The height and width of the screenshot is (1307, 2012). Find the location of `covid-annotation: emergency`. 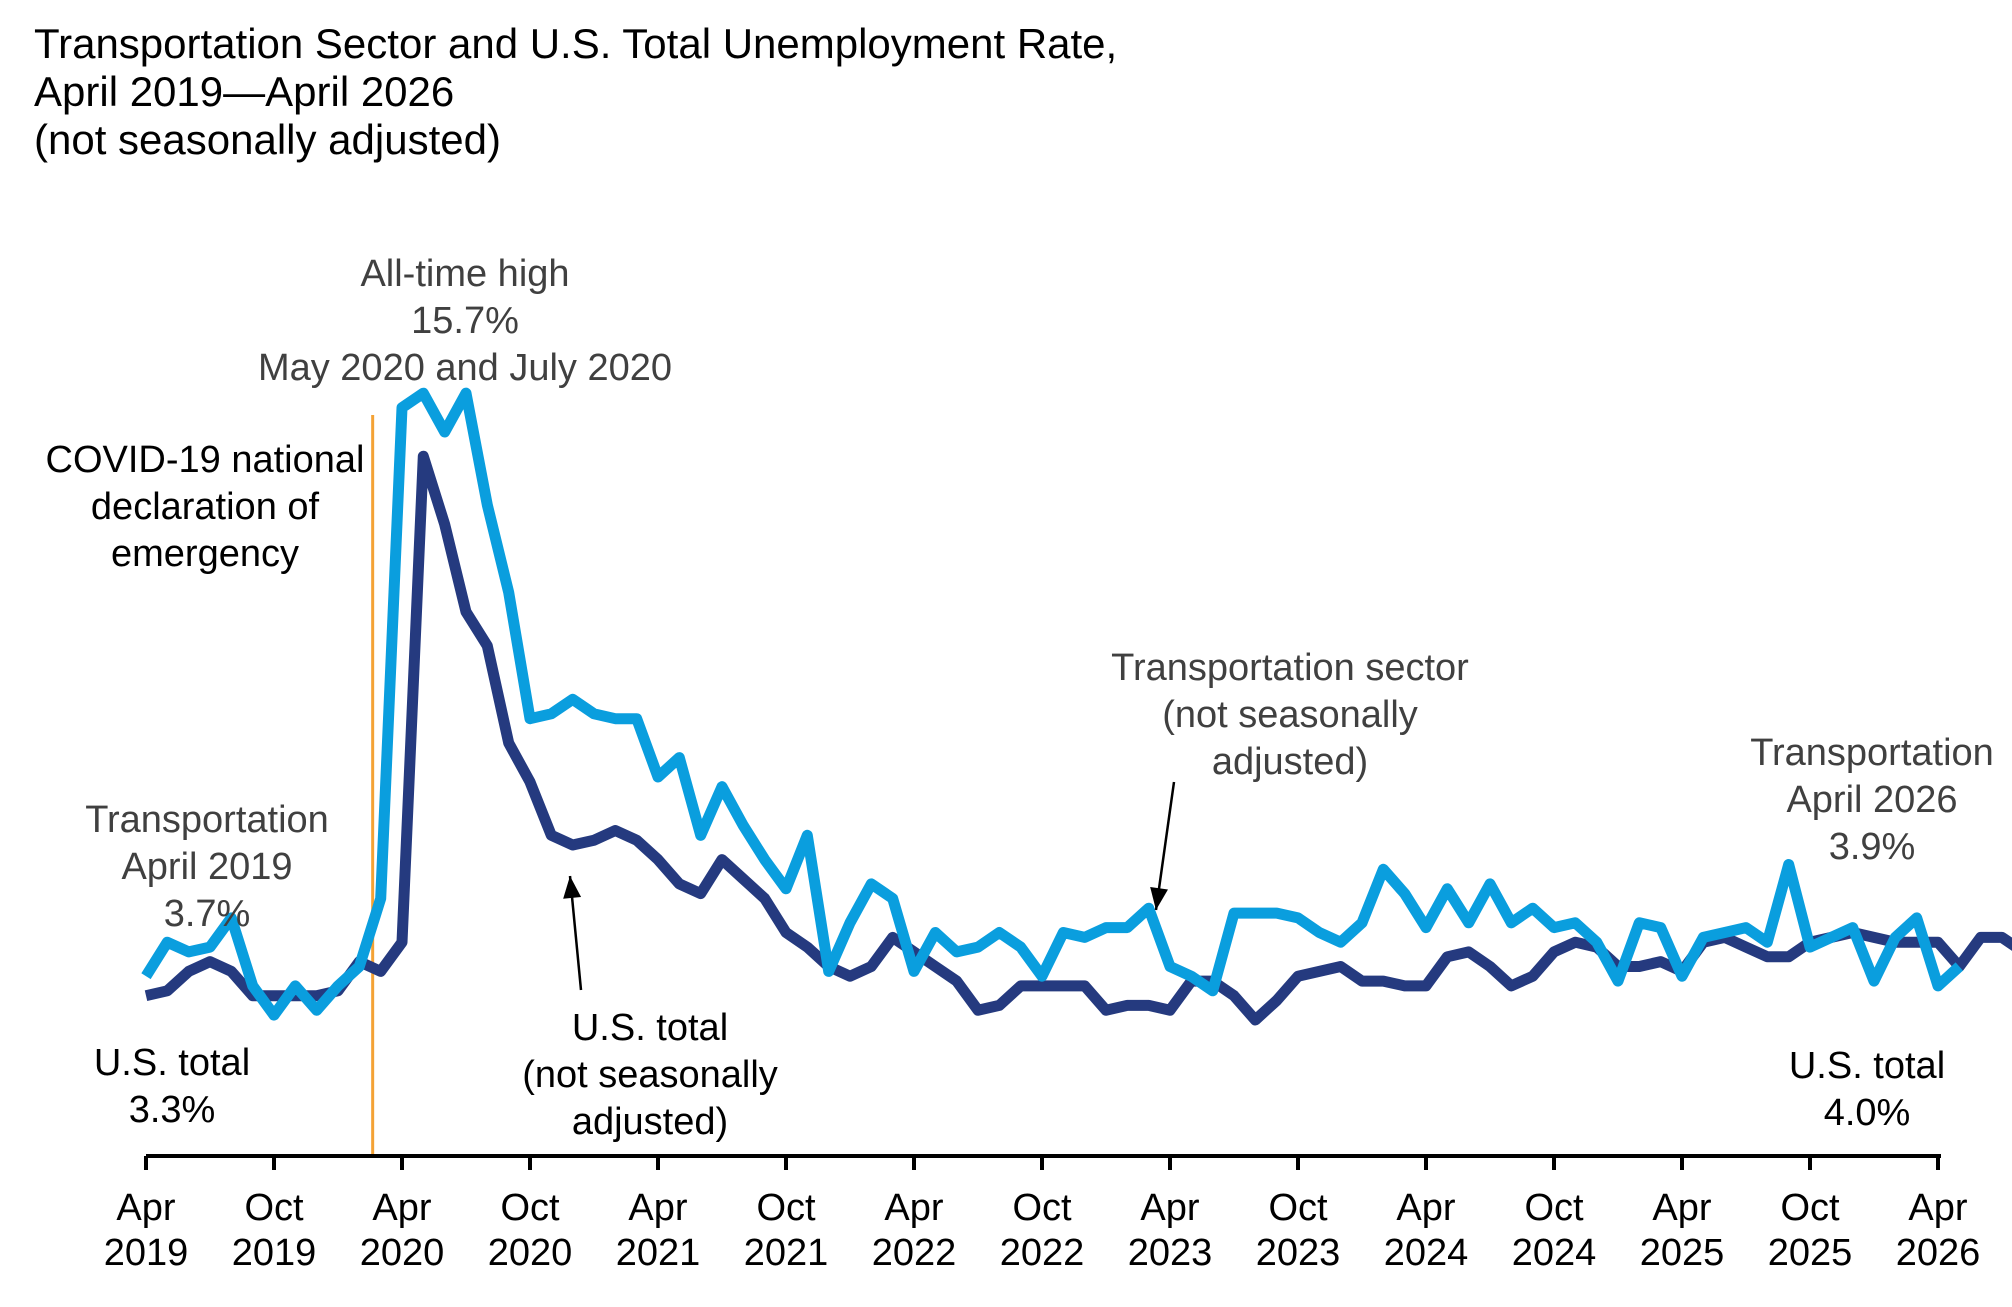

covid-annotation: emergency is located at coordinates (205, 554).